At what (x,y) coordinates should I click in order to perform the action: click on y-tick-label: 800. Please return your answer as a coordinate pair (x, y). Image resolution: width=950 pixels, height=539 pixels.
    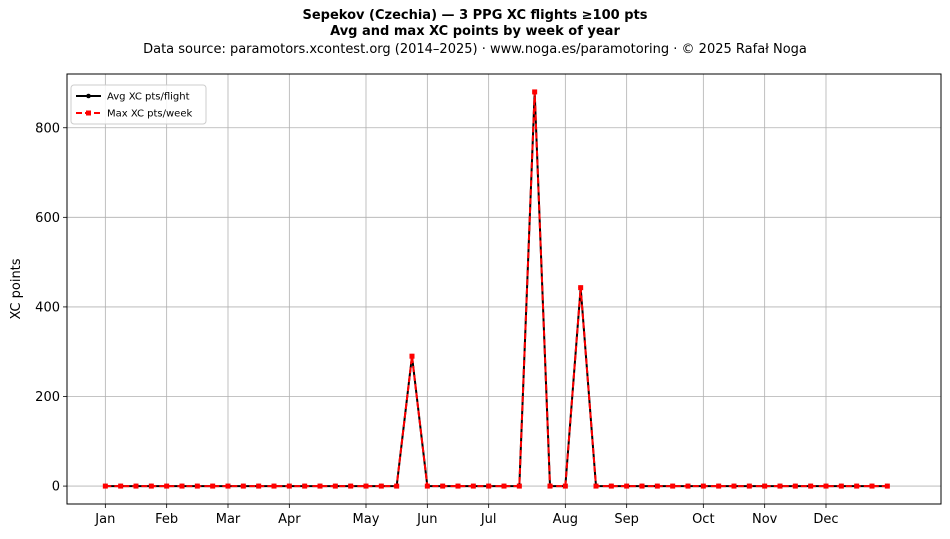
    Looking at the image, I should click on (47, 128).